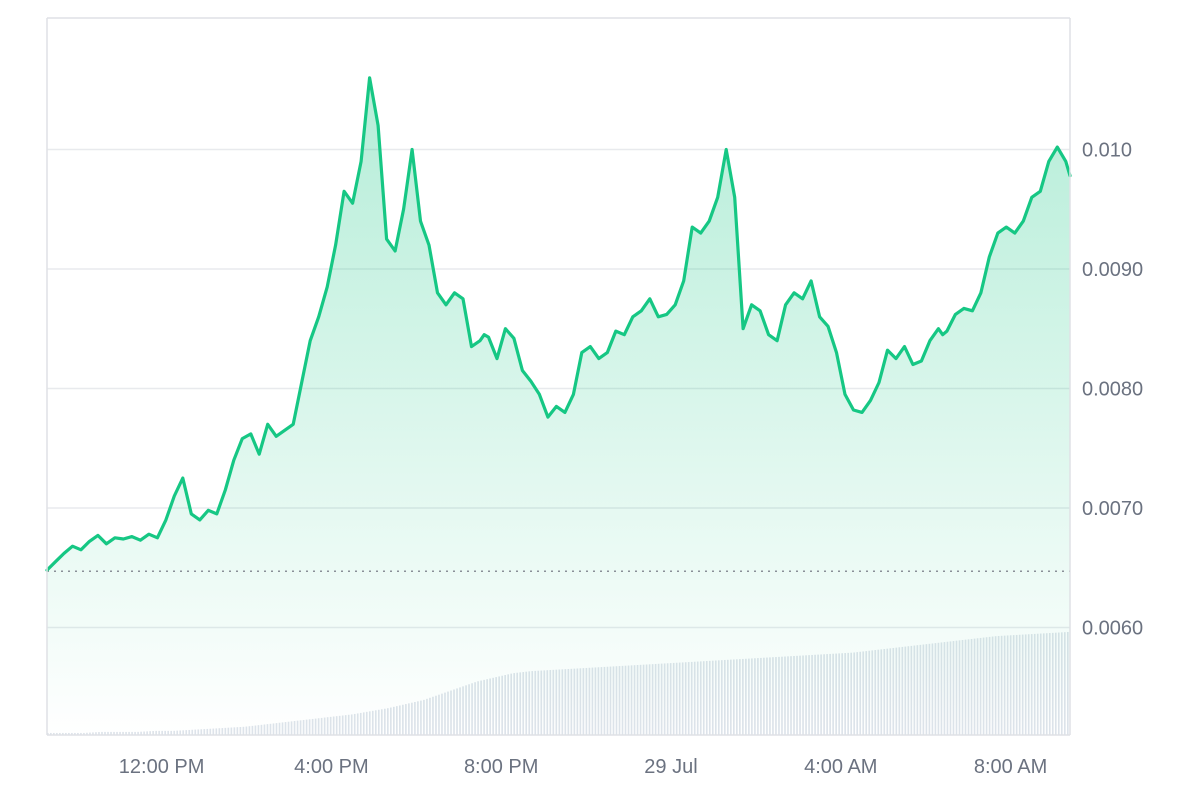 This screenshot has height=800, width=1200. What do you see at coordinates (1112, 628) in the screenshot?
I see `y-tick-label: 0.0060` at bounding box center [1112, 628].